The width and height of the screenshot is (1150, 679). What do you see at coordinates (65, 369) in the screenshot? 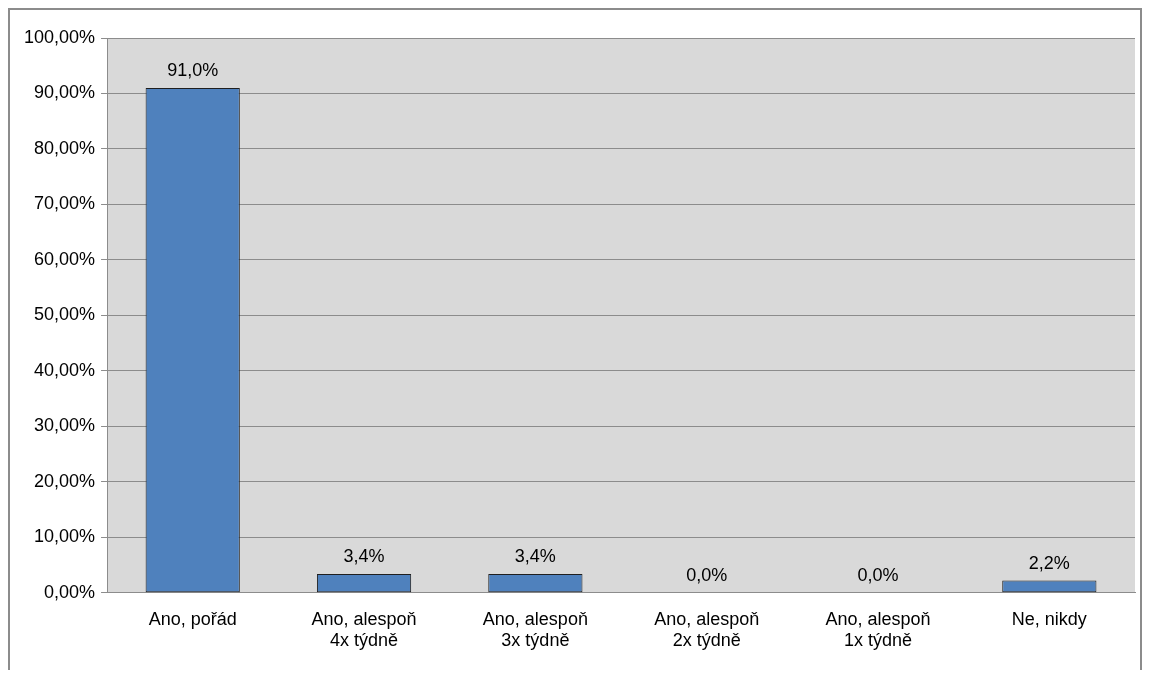
I see `y-tick-label: 40,00%` at bounding box center [65, 369].